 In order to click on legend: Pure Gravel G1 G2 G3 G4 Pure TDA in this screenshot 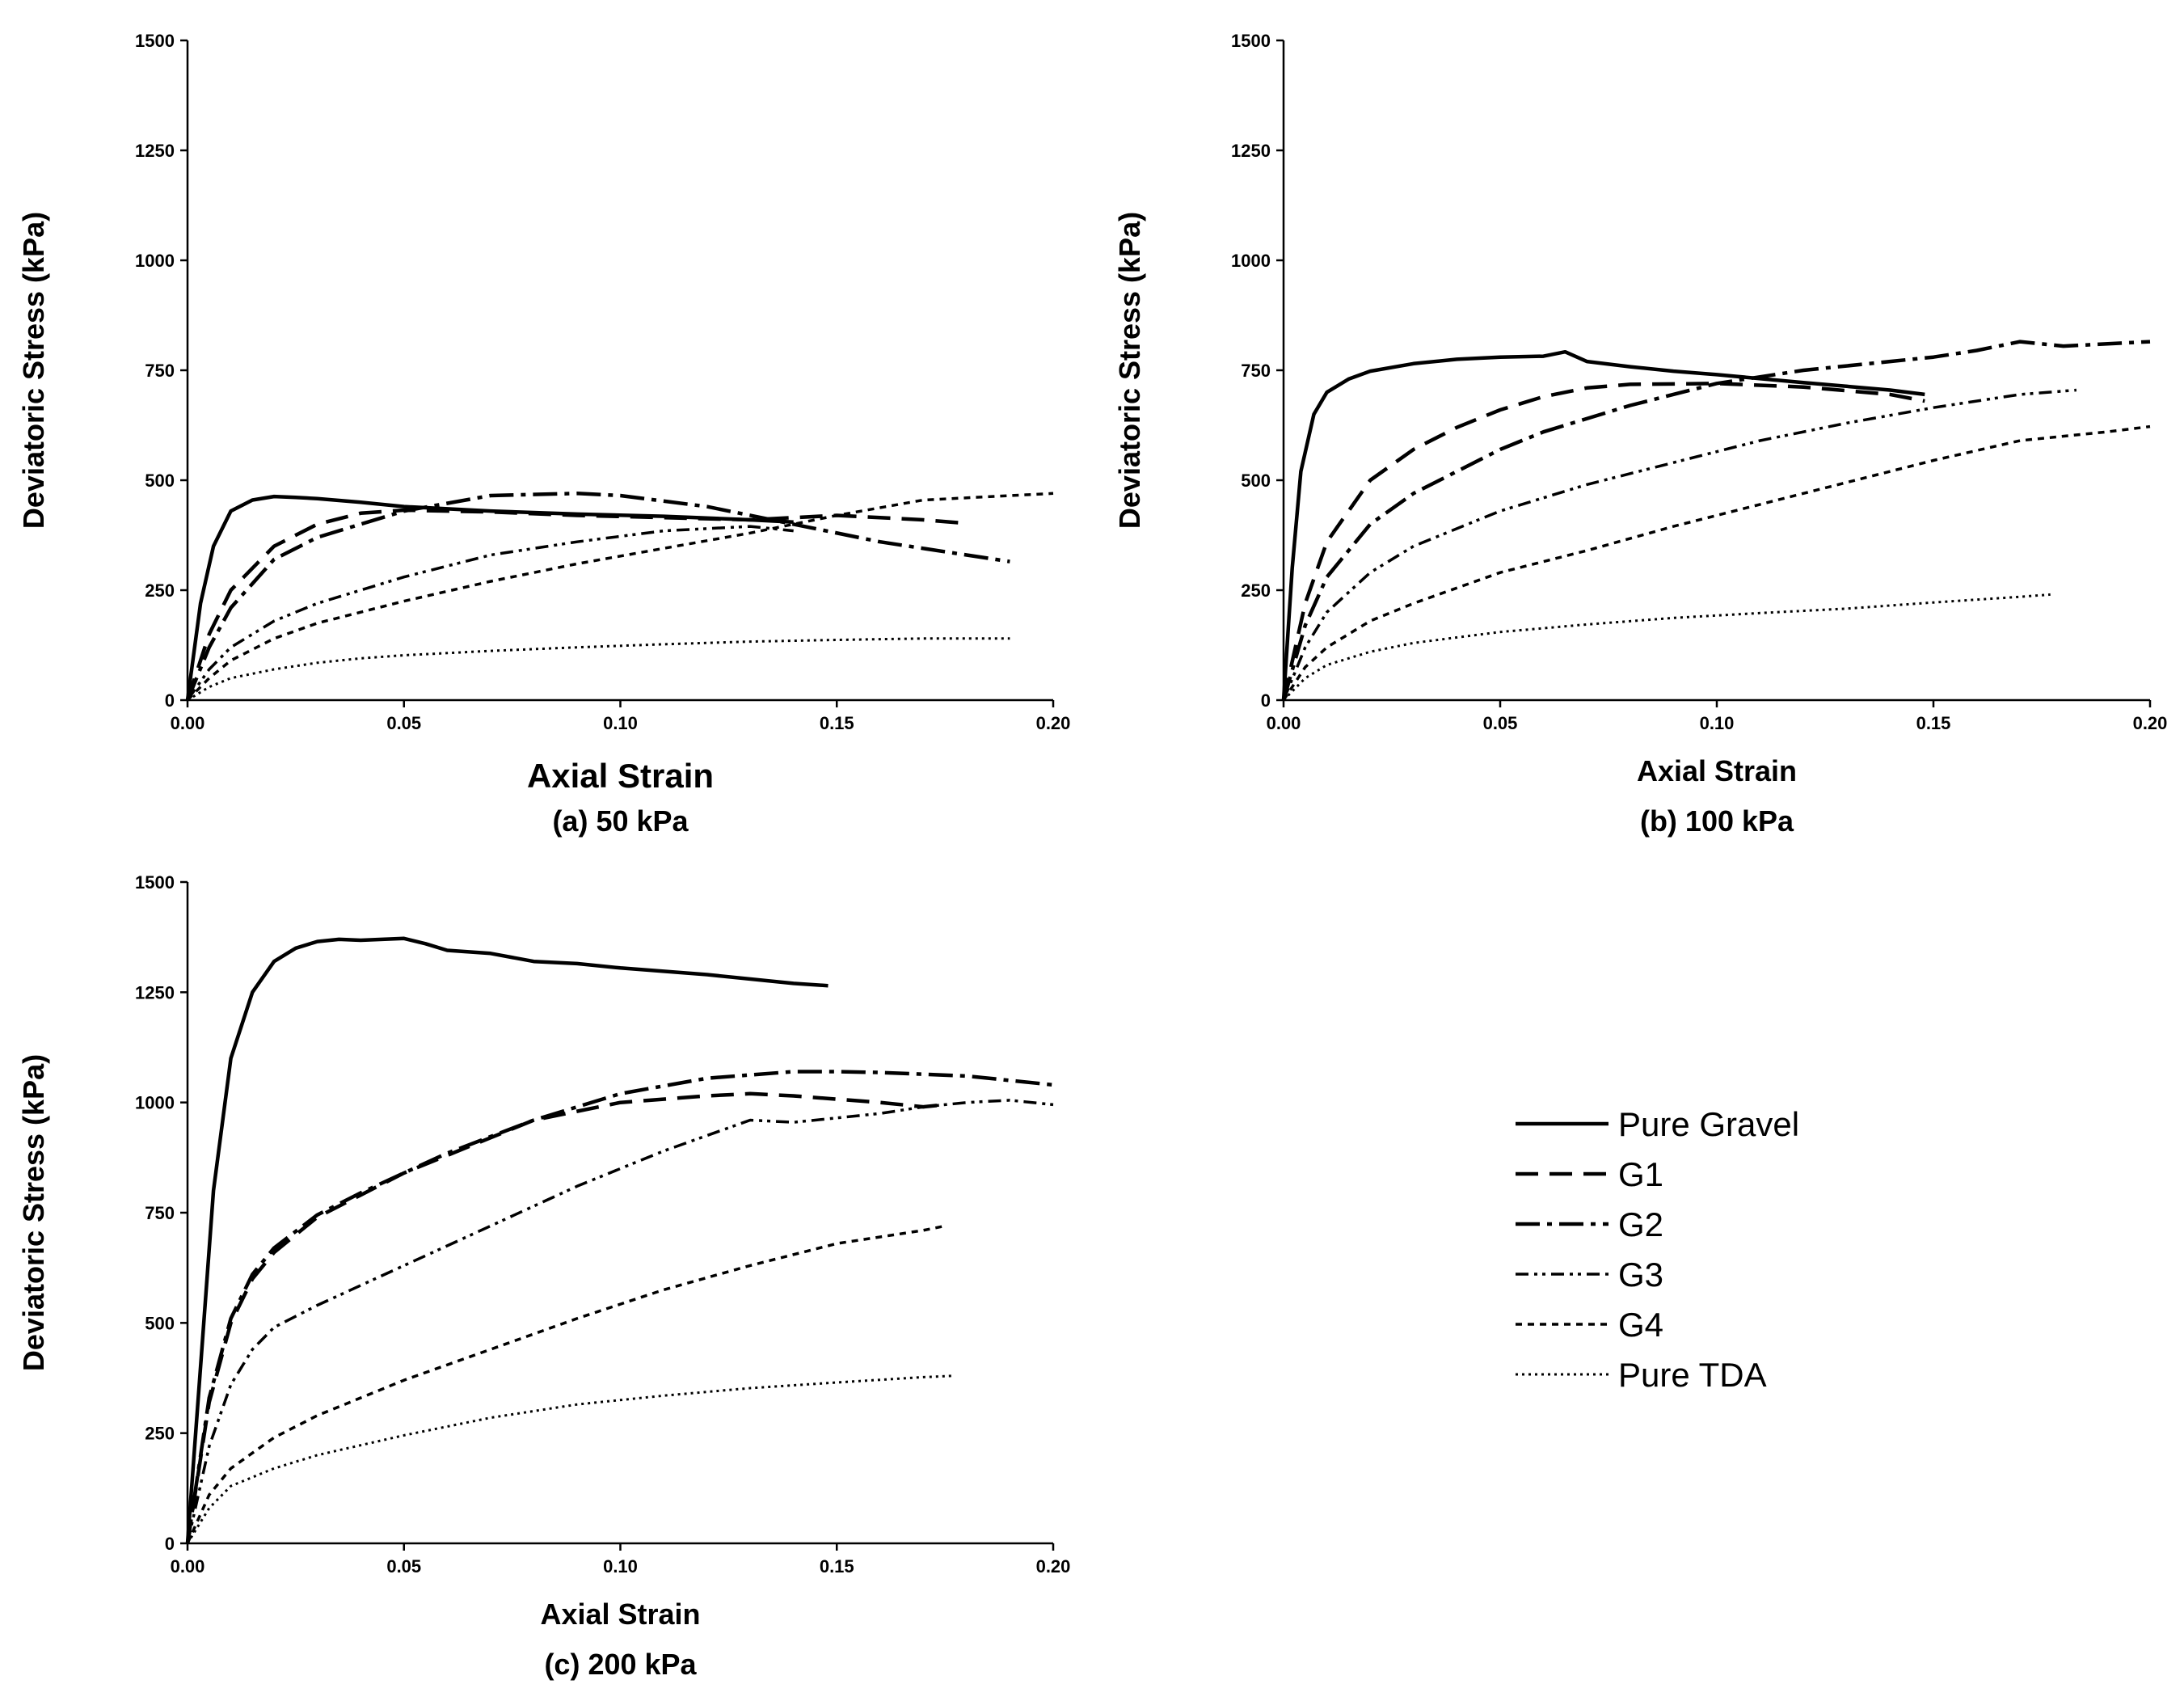, I will do `click(1657, 1250)`.